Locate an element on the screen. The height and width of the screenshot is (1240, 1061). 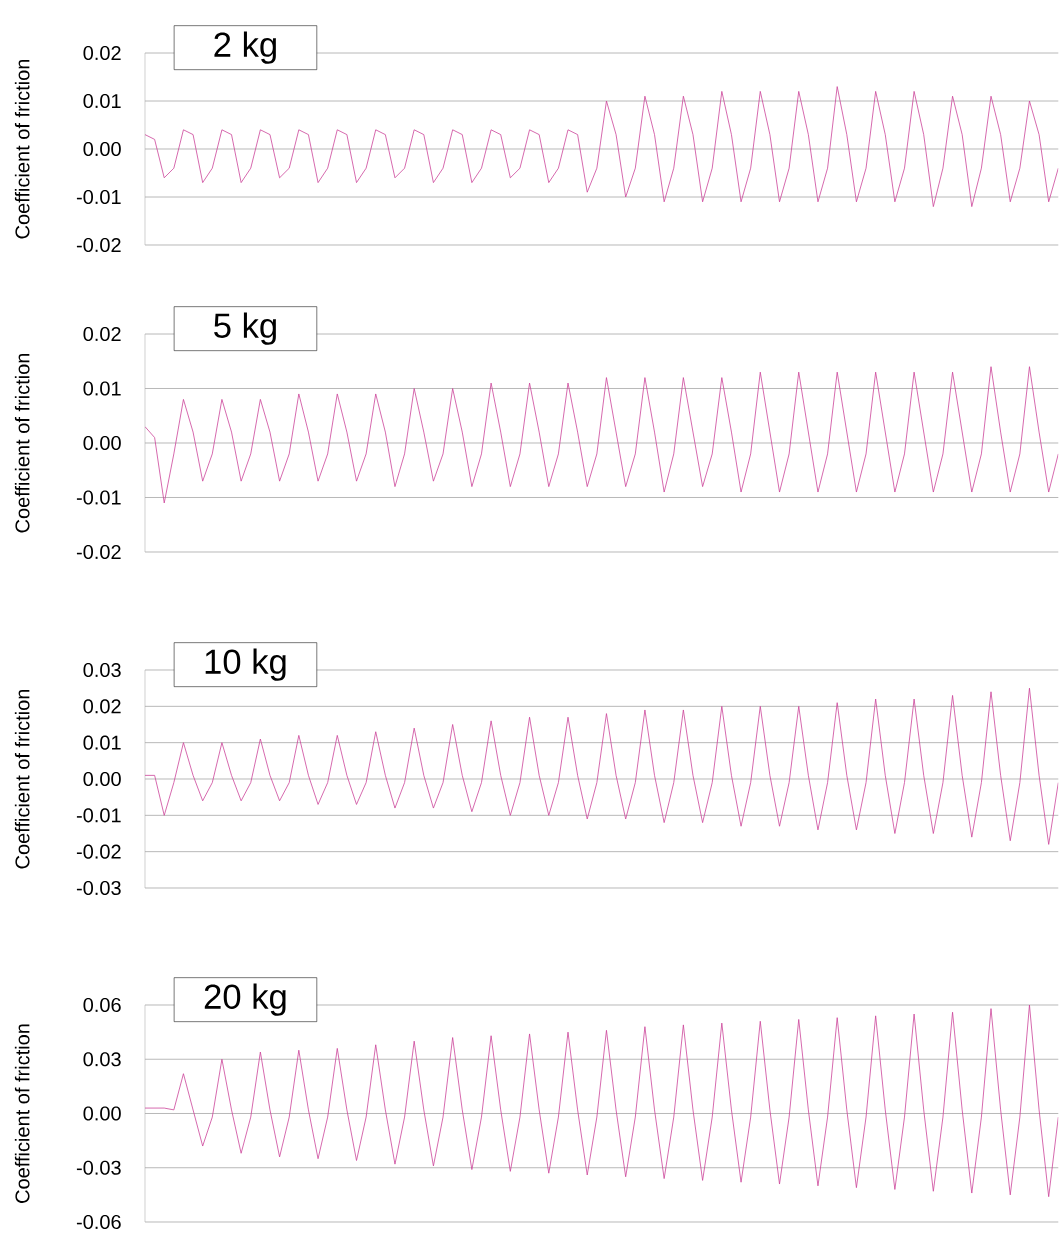
chart-title: 5 kg is located at coordinates (245, 328).